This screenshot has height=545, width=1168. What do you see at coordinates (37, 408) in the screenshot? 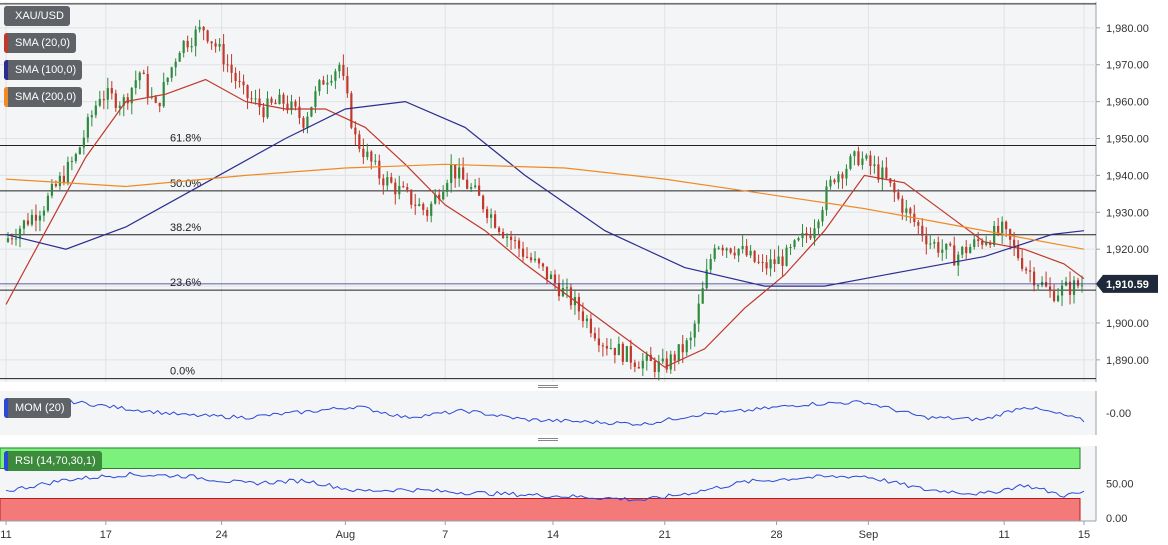
I see `legend-mom: MOM (20)` at bounding box center [37, 408].